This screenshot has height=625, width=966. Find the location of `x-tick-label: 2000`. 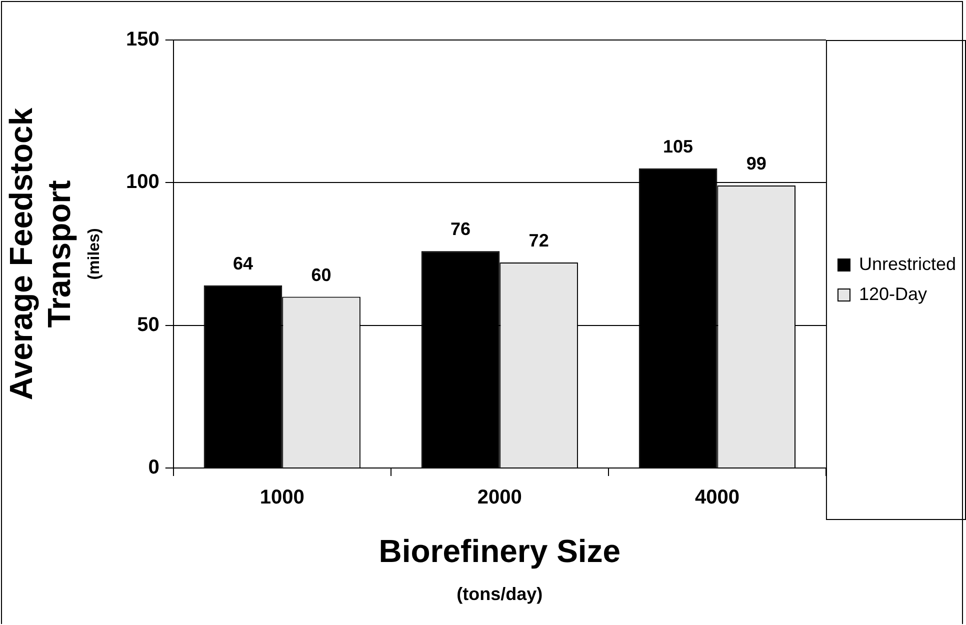

x-tick-label: 2000 is located at coordinates (499, 497).